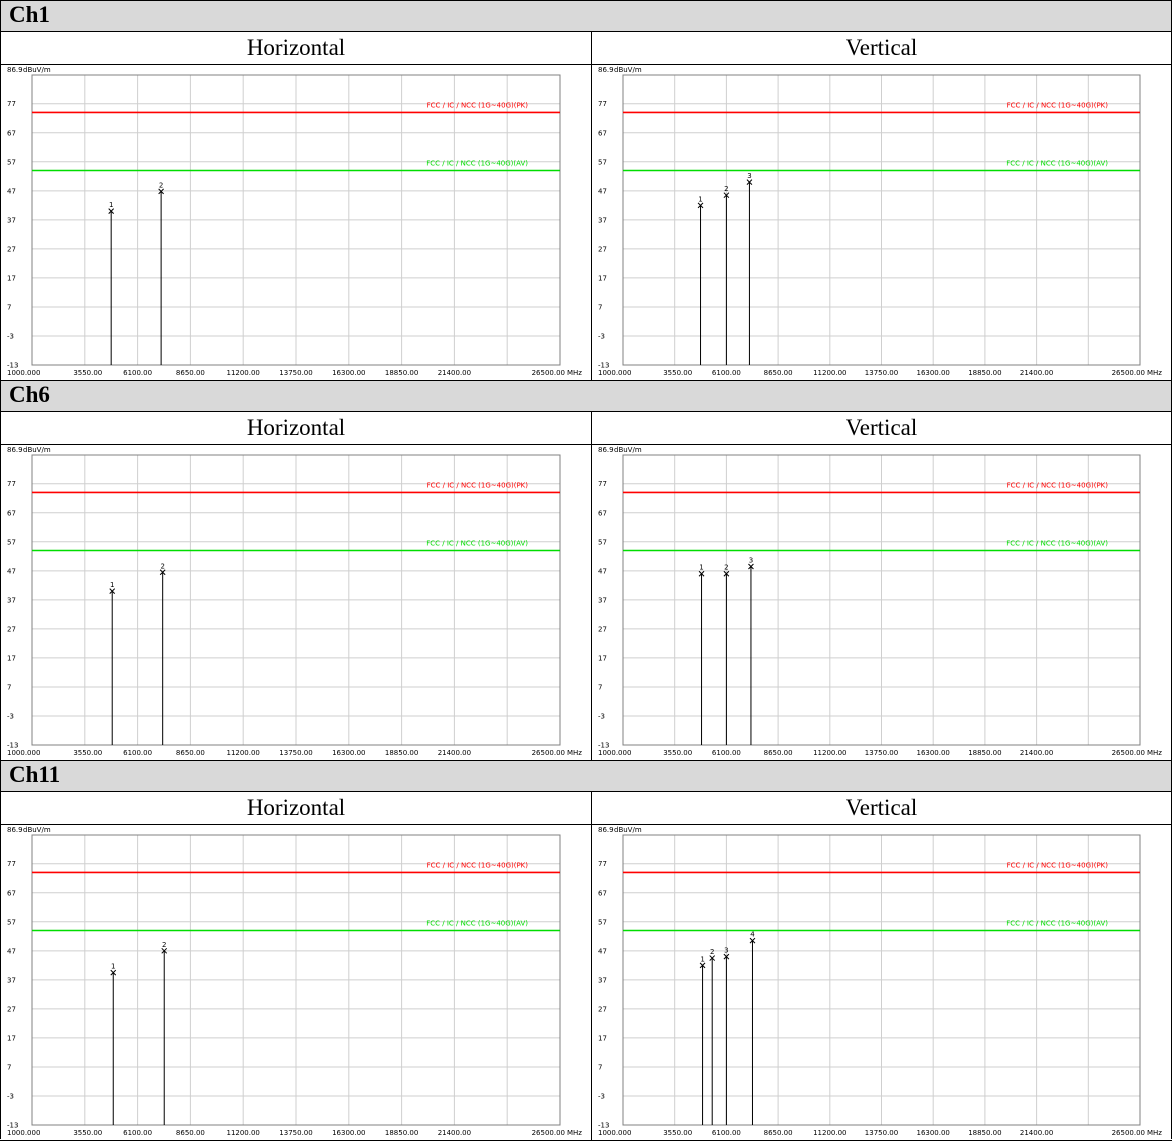  What do you see at coordinates (602, 249) in the screenshot?
I see `y-tick-label: 27` at bounding box center [602, 249].